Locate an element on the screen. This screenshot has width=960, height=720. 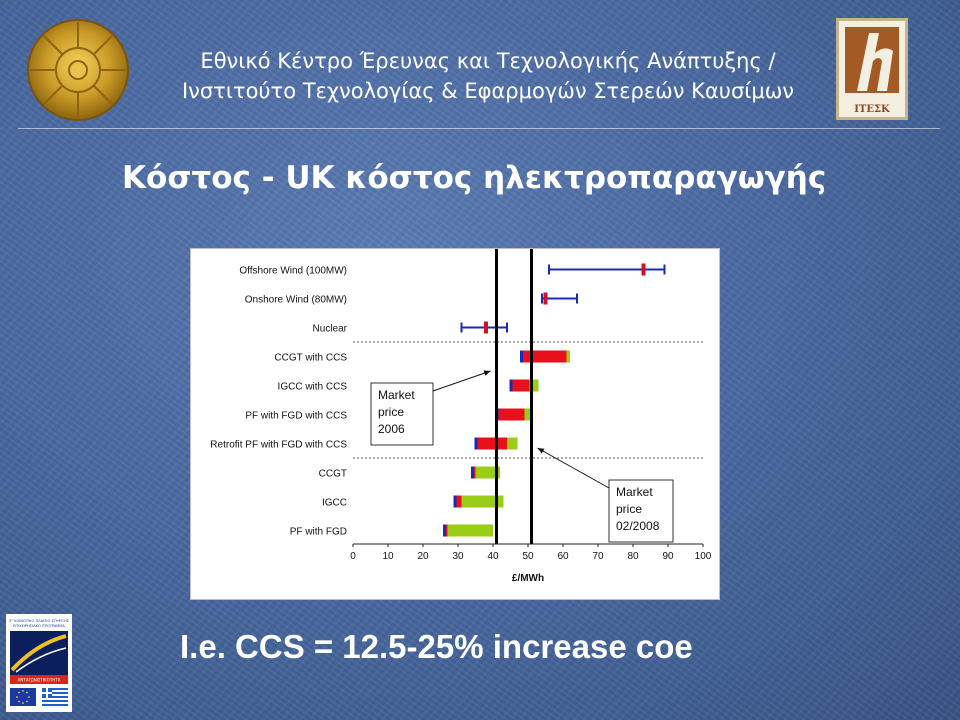
header-divider is located at coordinates (479, 128).